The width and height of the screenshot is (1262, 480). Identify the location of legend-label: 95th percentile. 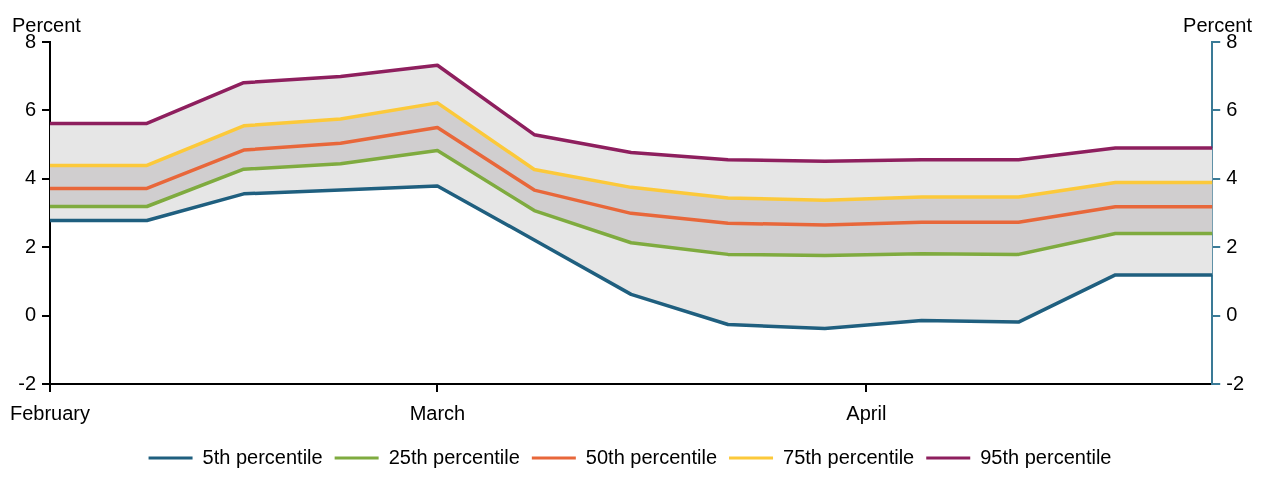
(1046, 456).